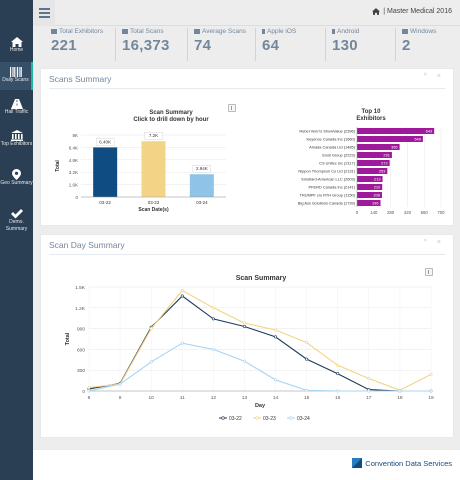 This screenshot has height=480, width=460. Describe the element at coordinates (331, 139) in the screenshot. I see `category-label: Keyence Canada Inc (1660)` at that location.